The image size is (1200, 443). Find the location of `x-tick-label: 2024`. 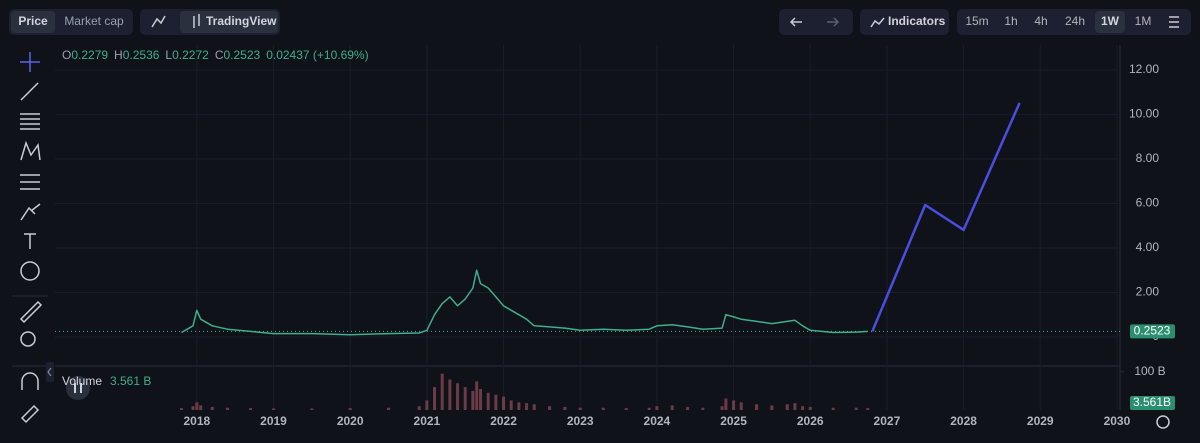

x-tick-label: 2024 is located at coordinates (657, 421).